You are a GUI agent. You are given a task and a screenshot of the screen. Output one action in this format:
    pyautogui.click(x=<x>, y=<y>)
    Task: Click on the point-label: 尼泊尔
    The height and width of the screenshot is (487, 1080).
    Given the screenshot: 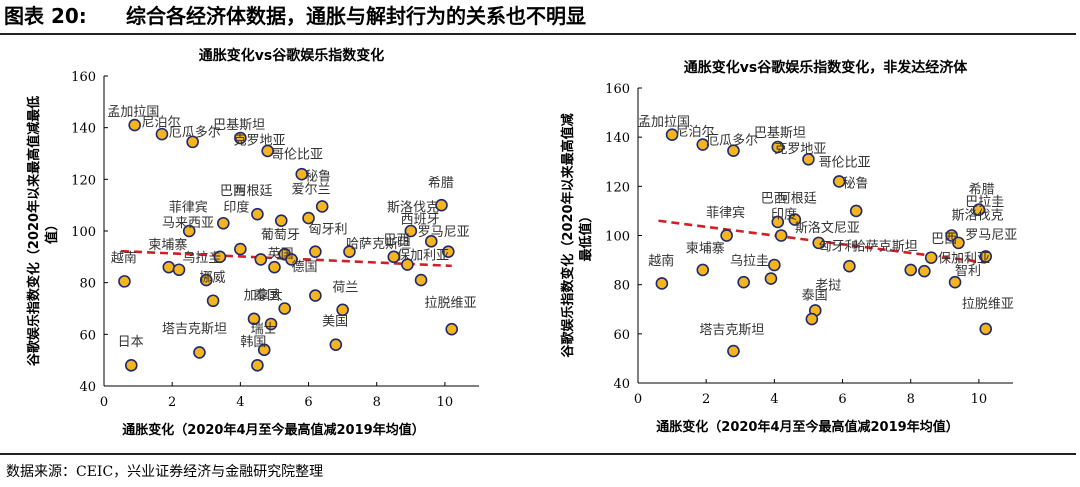 What is the action you would take?
    pyautogui.click(x=161, y=122)
    